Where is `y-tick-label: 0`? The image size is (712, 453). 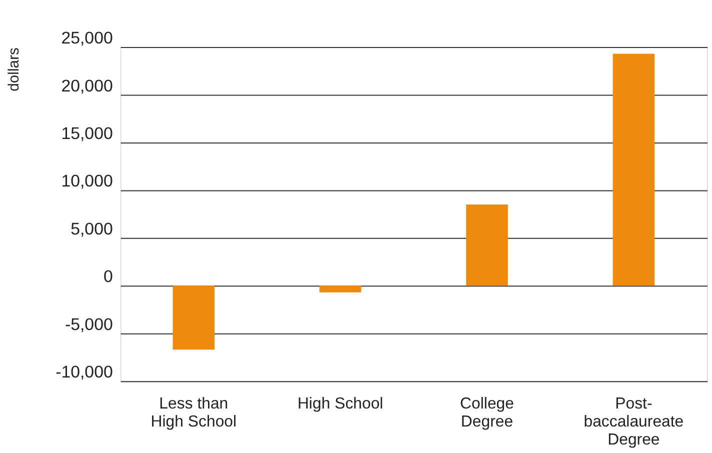 y-tick-label: 0 is located at coordinates (108, 276).